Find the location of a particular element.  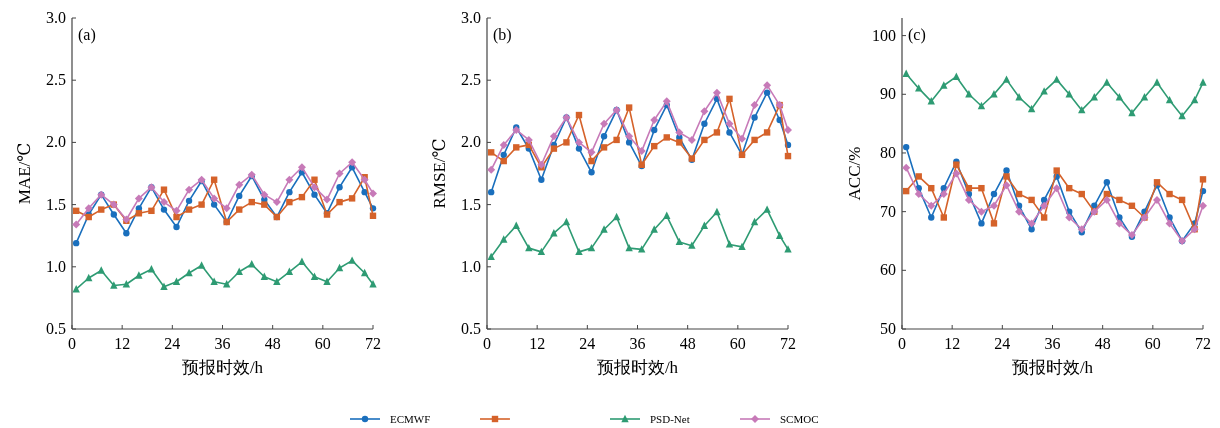

y-tick-label: 100 is located at coordinates (884, 35).